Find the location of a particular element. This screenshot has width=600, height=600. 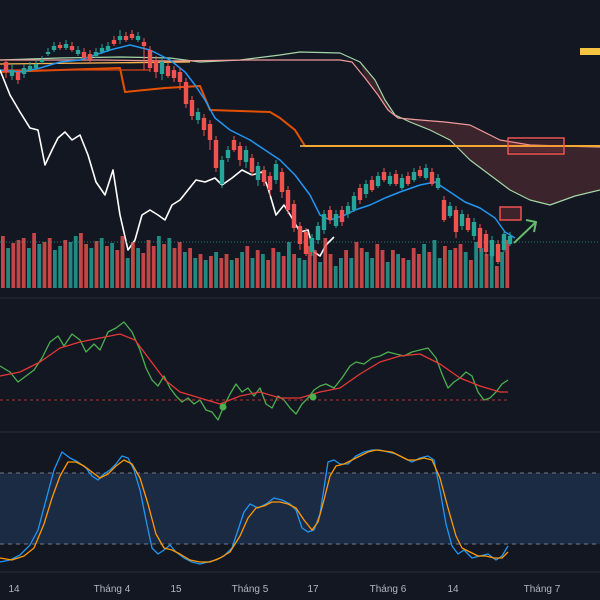

highlight-box-upper-fill is located at coordinates (536, 146).